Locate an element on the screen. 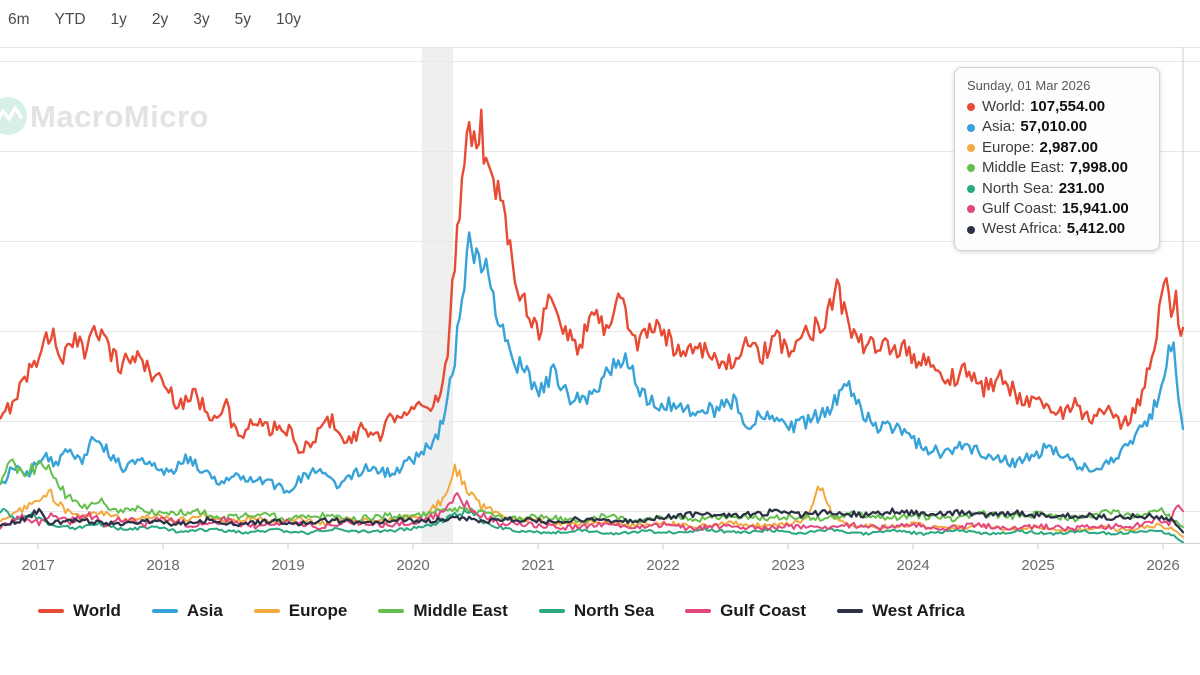  legend-label: Asia is located at coordinates (204, 610).